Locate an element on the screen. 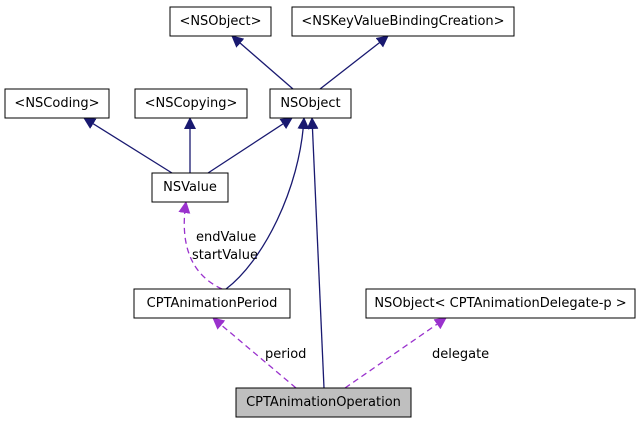 The image size is (641, 424). node-label: NSObject is located at coordinates (310, 103).